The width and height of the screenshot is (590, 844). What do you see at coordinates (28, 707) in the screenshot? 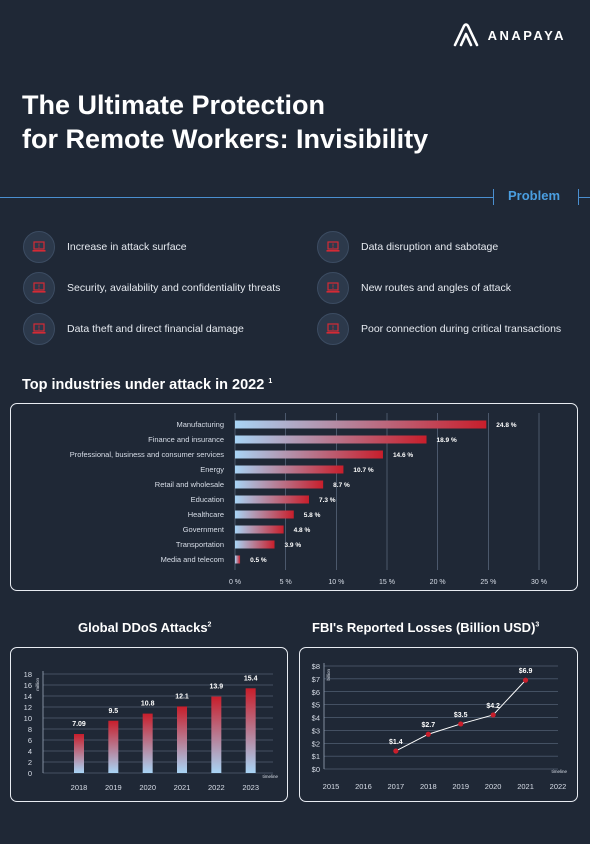
I see `y-tick-label: 12` at bounding box center [28, 707].